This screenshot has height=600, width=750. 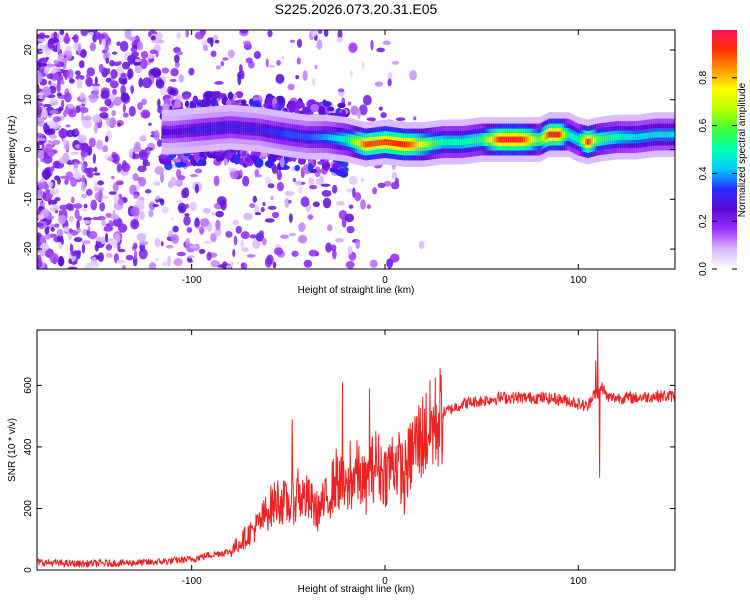 I want to click on y-tick-label: 10, so click(x=28, y=100).